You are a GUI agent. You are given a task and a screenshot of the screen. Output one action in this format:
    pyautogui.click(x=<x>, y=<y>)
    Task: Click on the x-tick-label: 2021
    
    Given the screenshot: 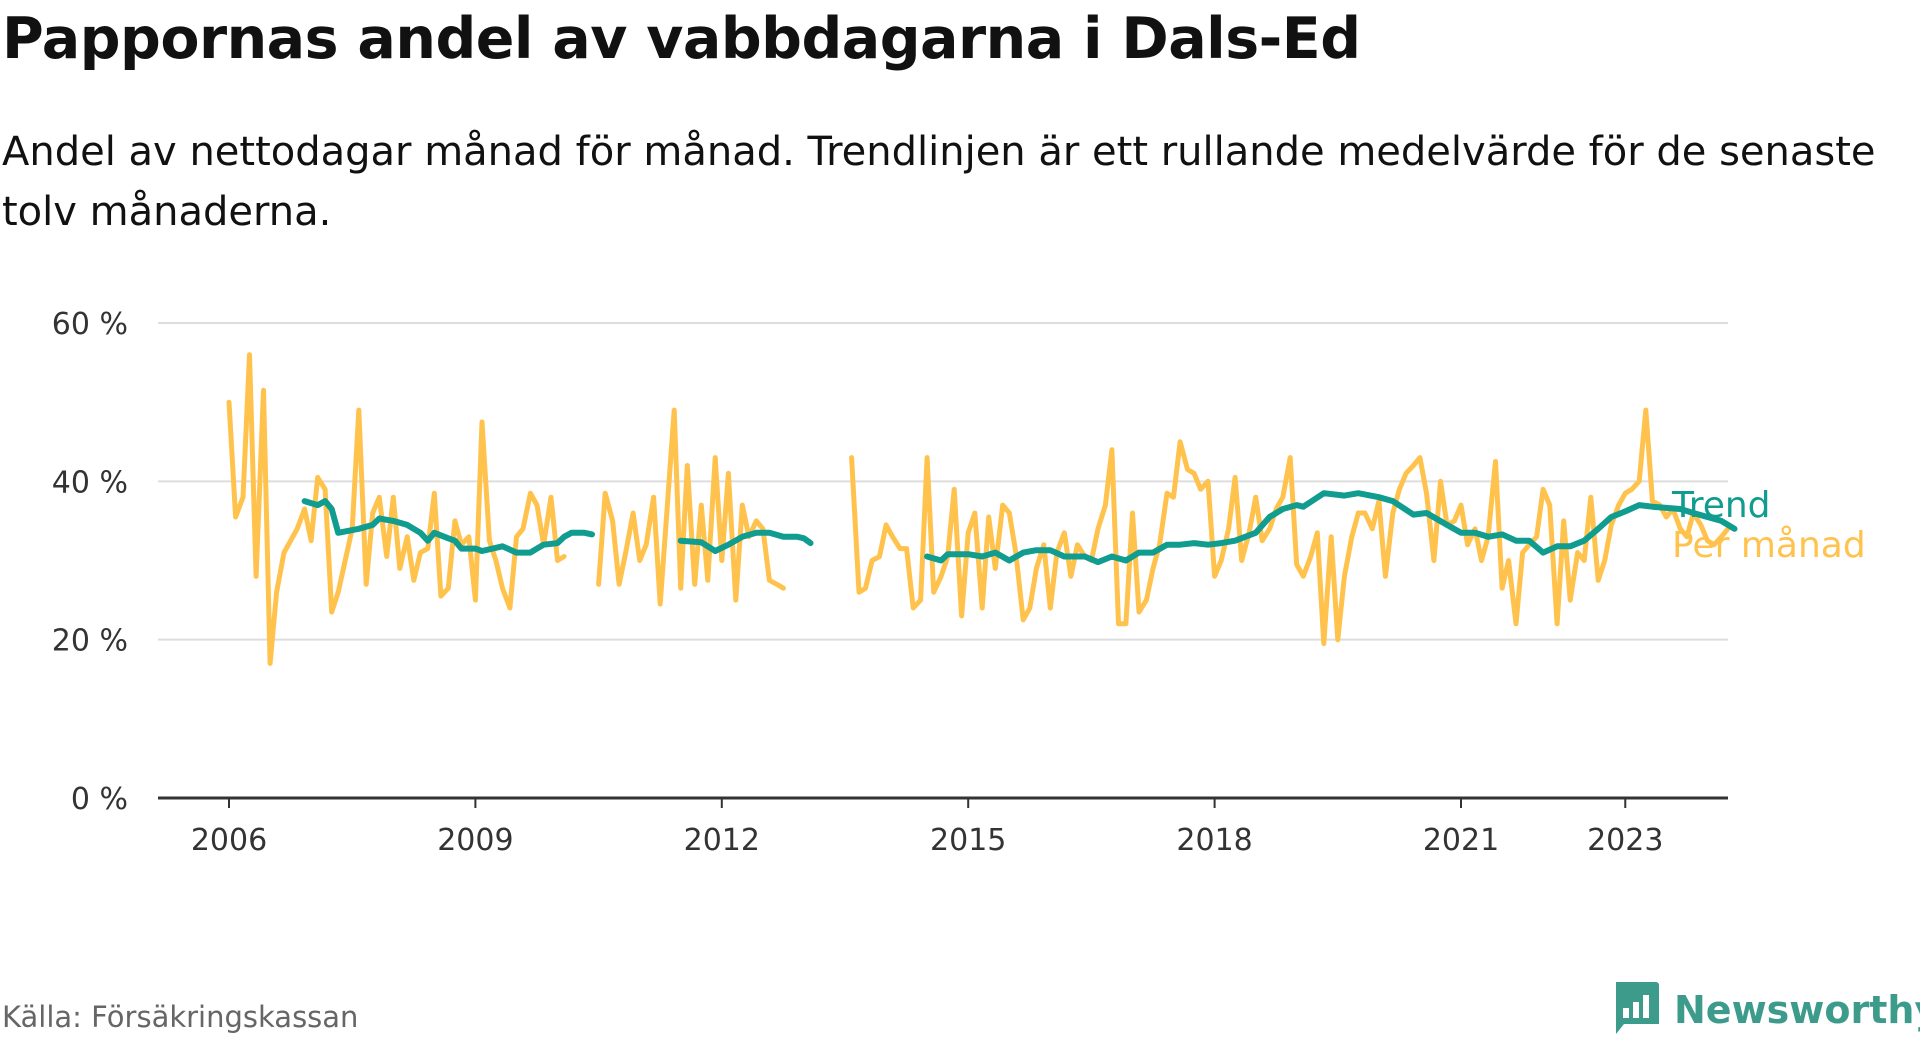 What is the action you would take?
    pyautogui.click(x=1461, y=840)
    